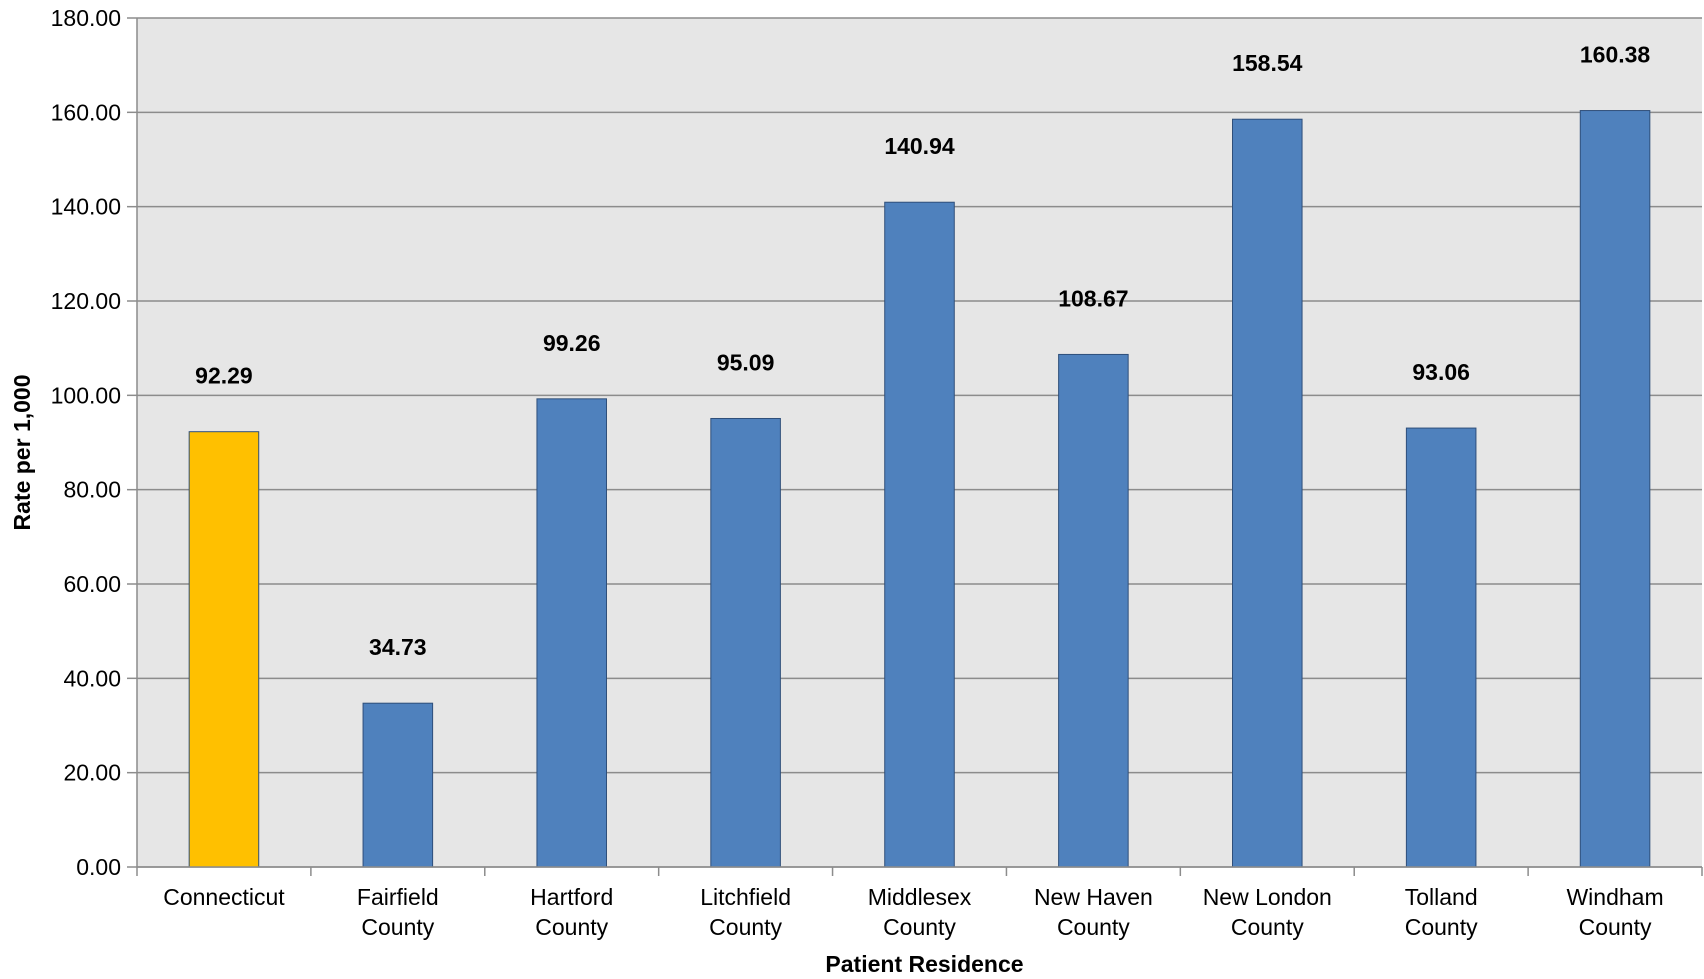 The height and width of the screenshot is (979, 1704). Describe the element at coordinates (86, 112) in the screenshot. I see `y-tick-label: 160.00` at that location.